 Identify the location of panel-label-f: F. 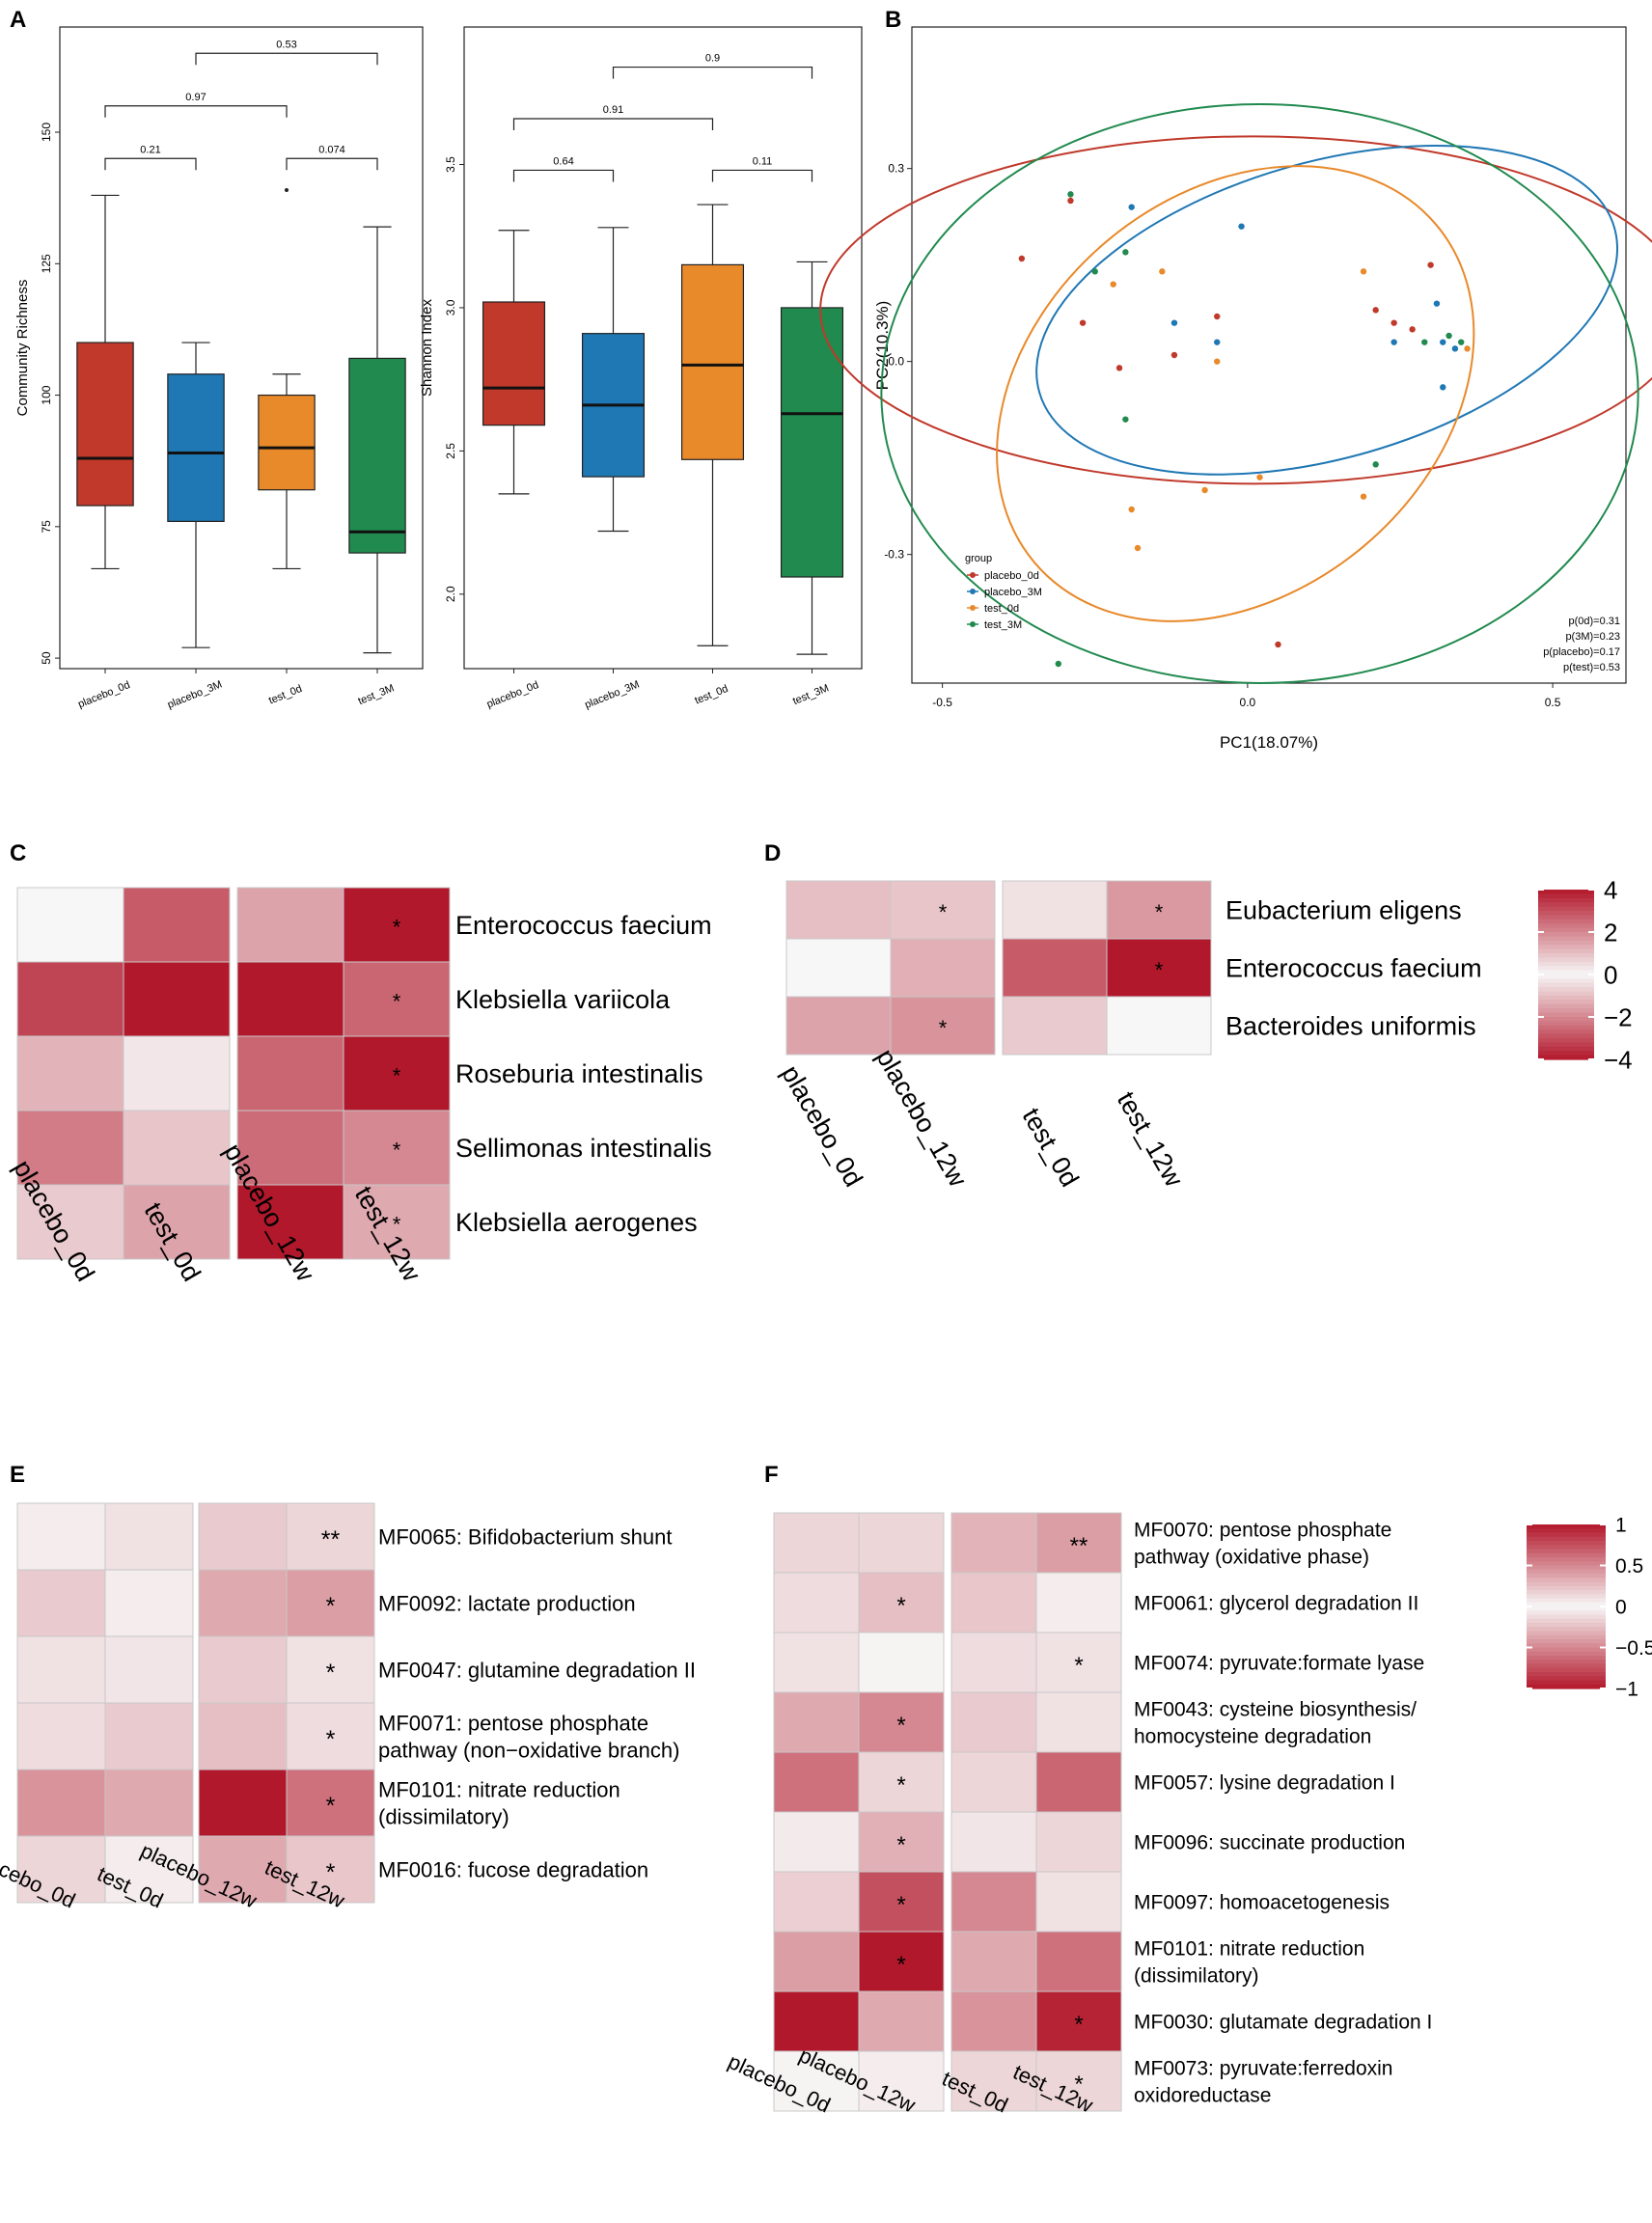
(771, 1475).